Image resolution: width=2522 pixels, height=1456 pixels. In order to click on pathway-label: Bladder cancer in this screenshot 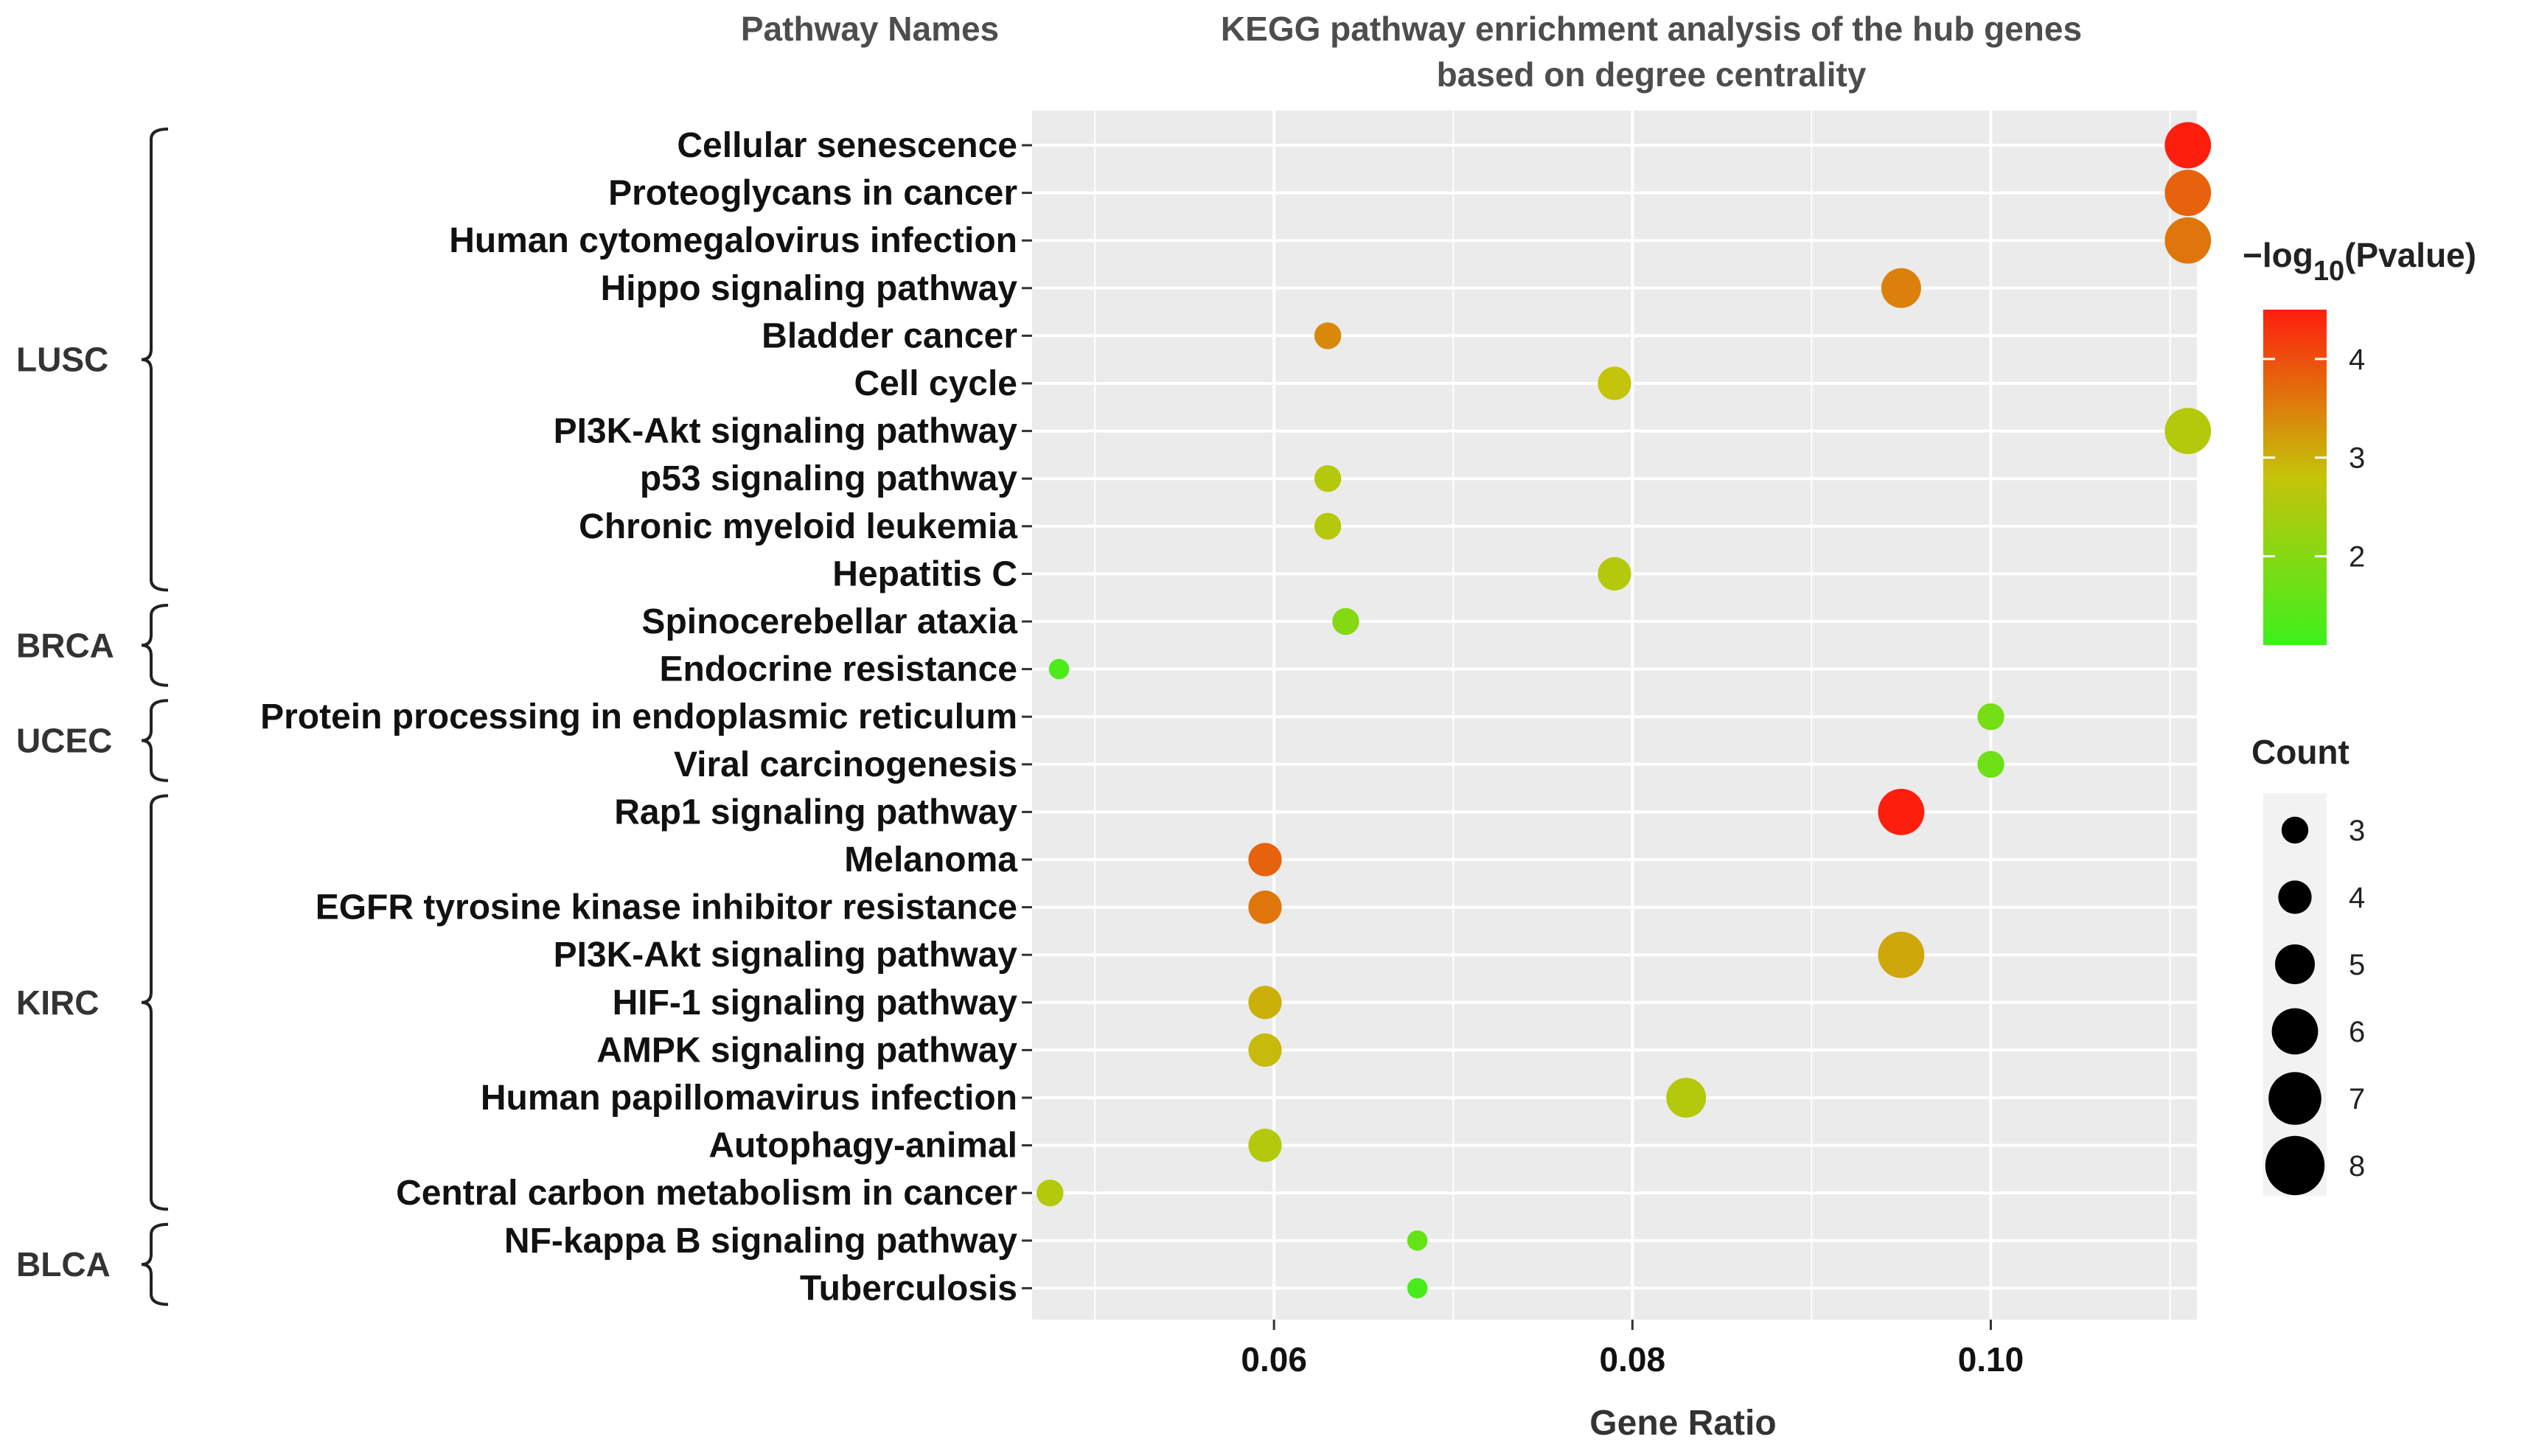, I will do `click(890, 336)`.